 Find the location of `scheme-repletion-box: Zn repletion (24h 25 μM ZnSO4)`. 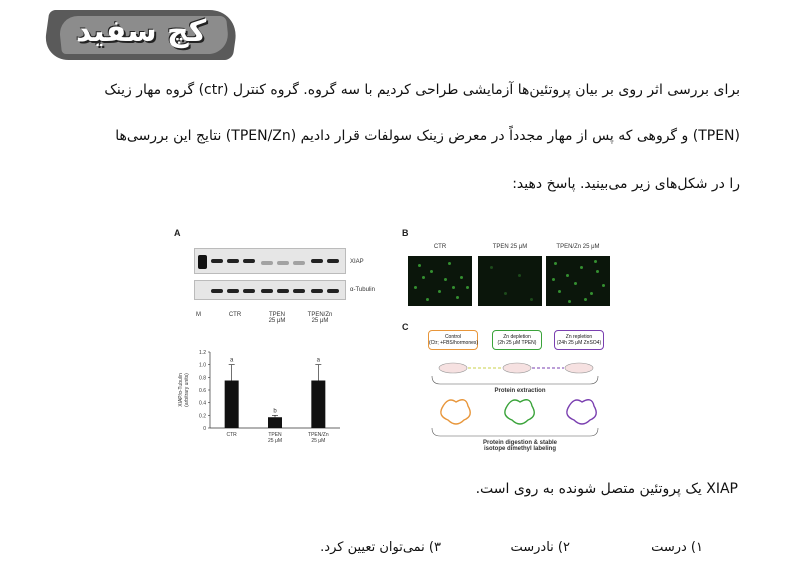

scheme-repletion-box: Zn repletion (24h 25 μM ZnSO4) is located at coordinates (579, 340).